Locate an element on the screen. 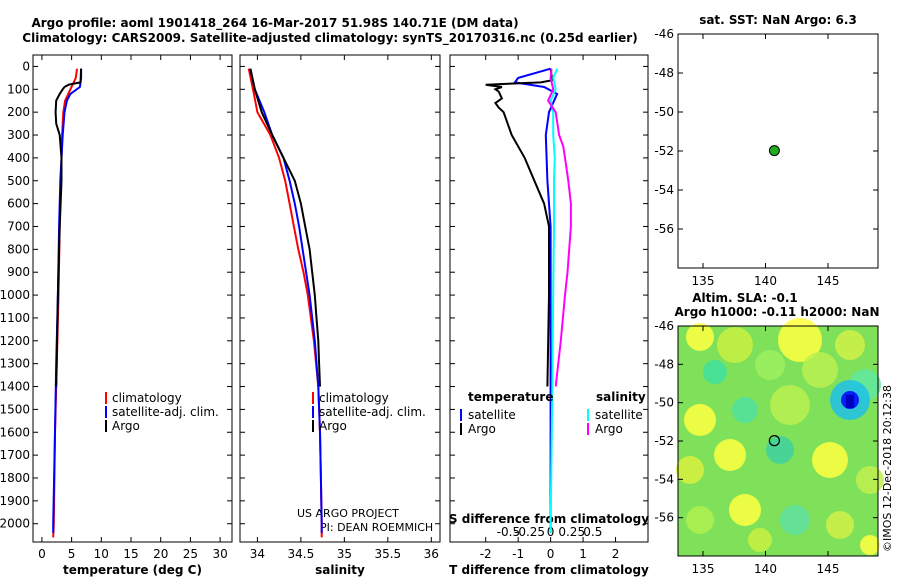  x-tick-label: 30 is located at coordinates (219, 554).